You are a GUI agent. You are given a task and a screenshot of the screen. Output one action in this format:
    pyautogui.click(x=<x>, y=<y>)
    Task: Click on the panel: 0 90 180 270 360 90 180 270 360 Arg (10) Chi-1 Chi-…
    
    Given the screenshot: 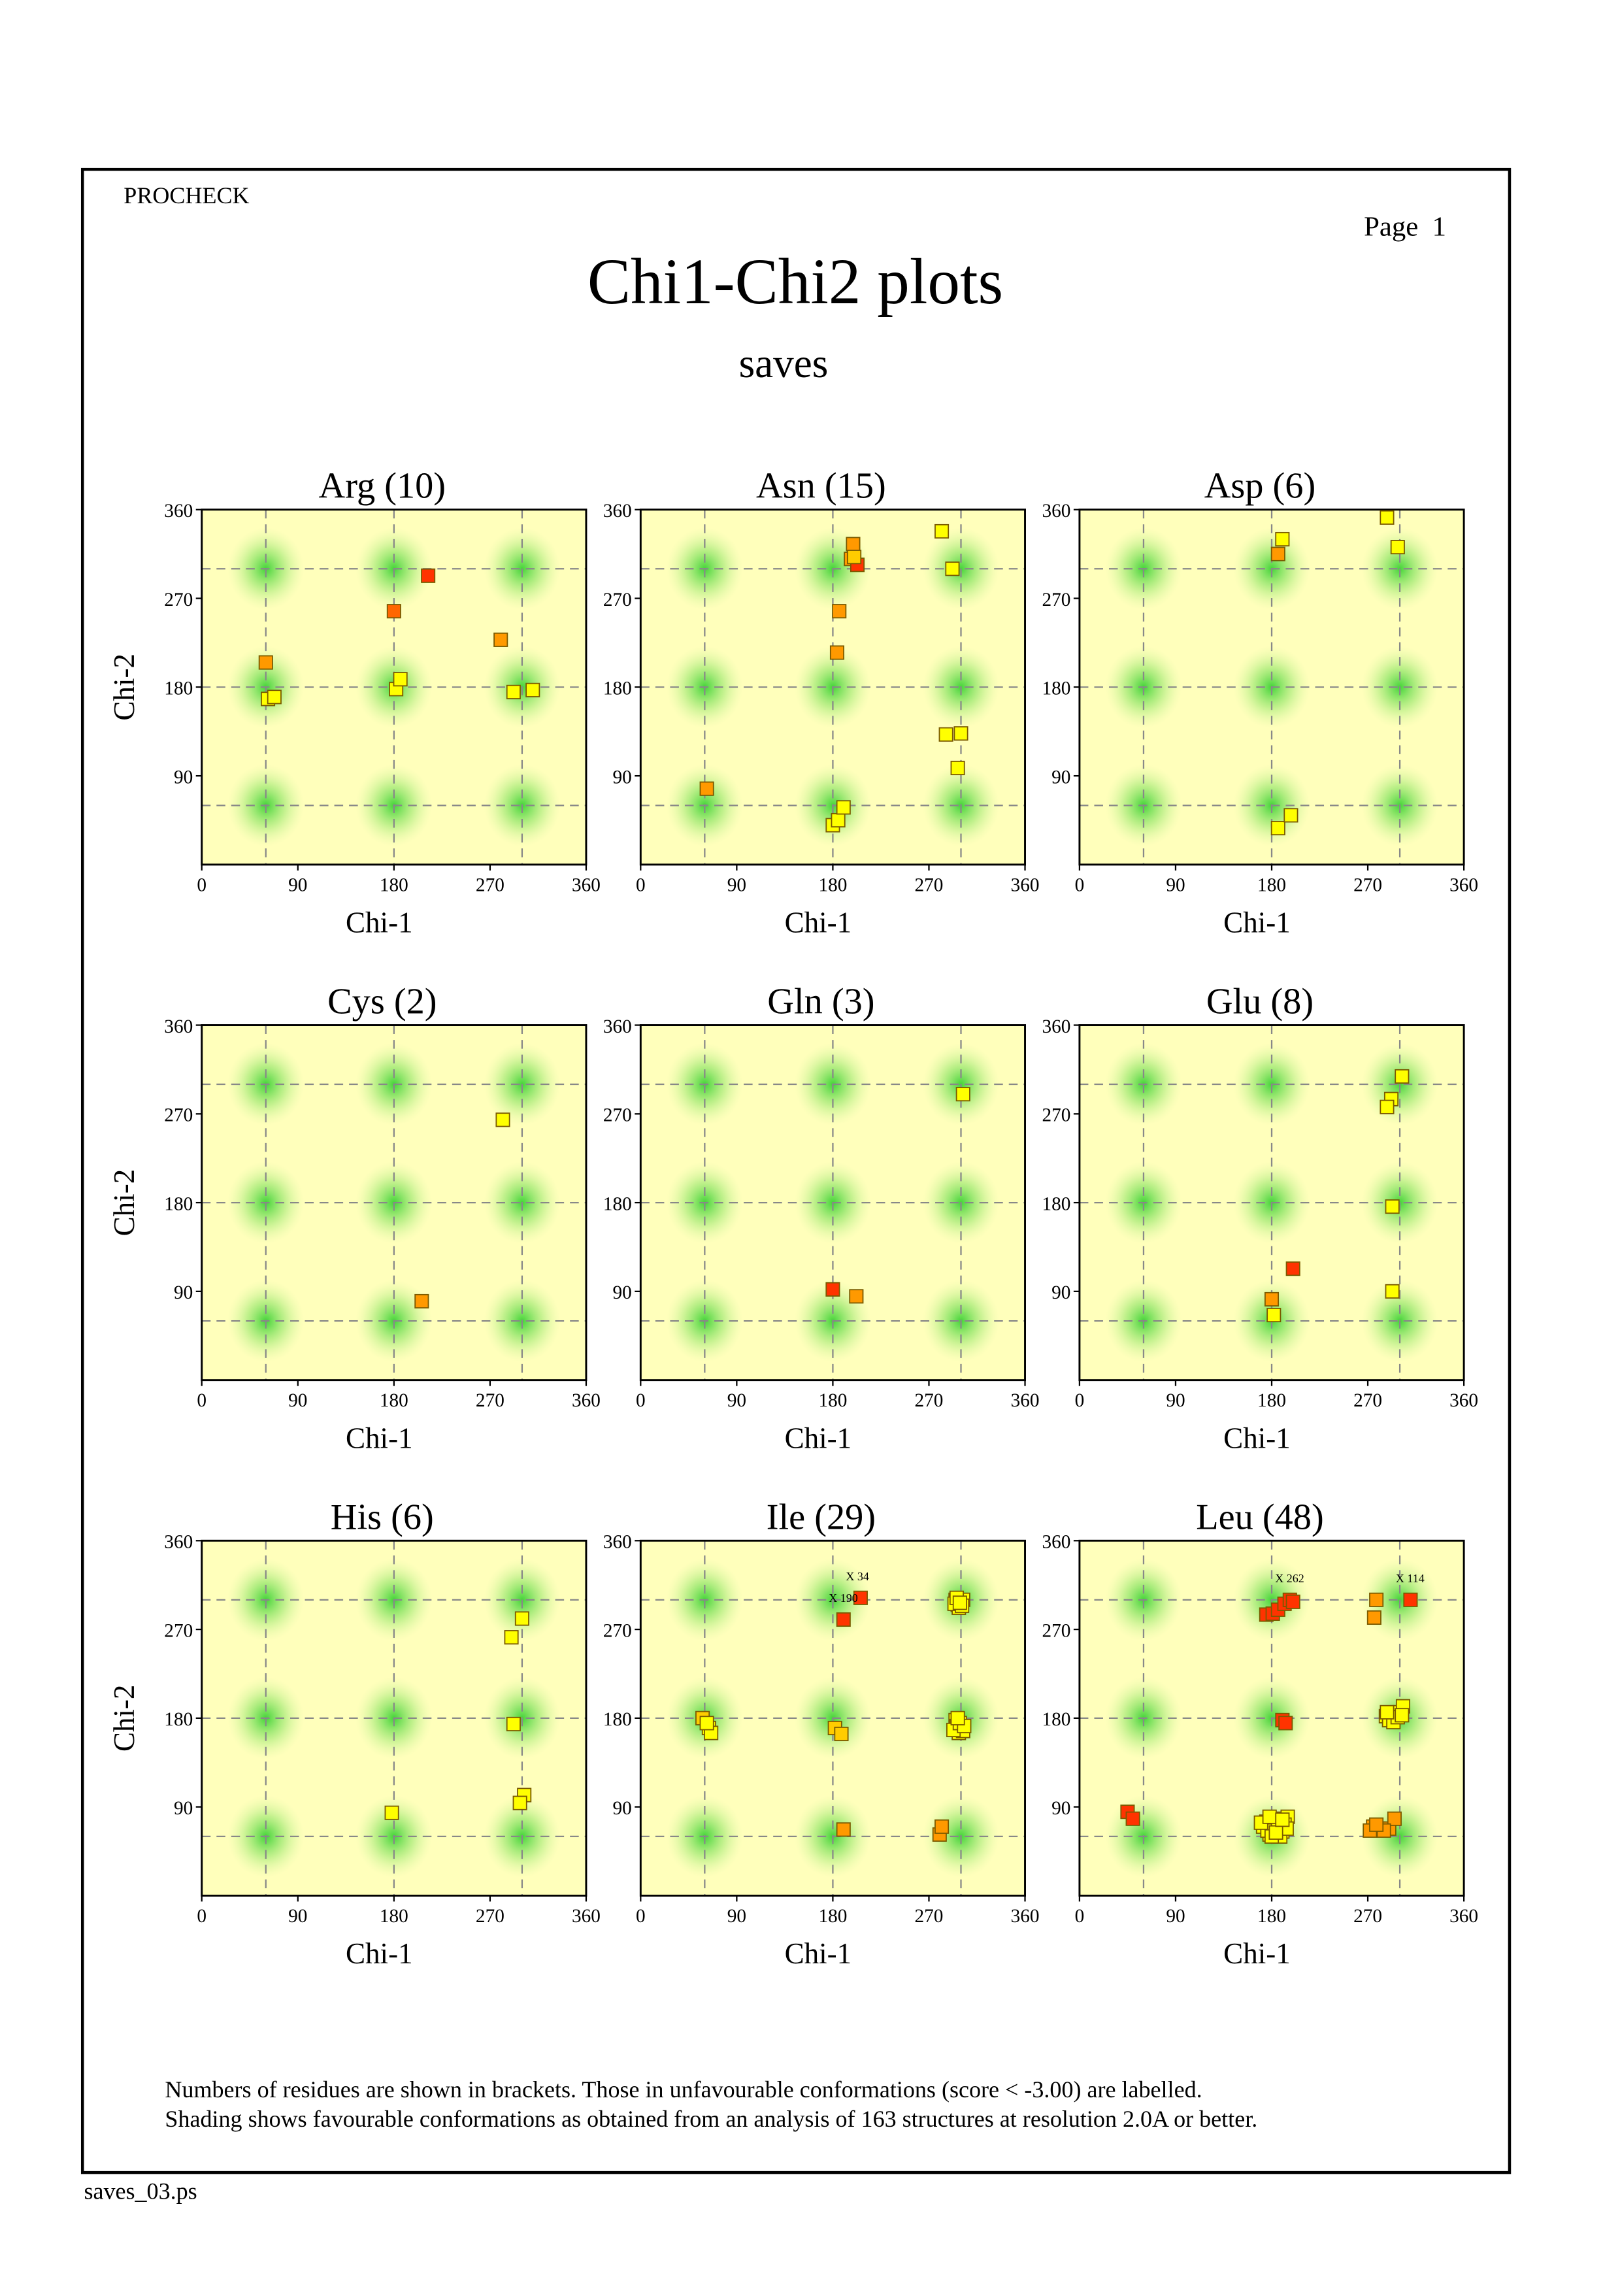 What is the action you would take?
    pyautogui.click(x=354, y=702)
    